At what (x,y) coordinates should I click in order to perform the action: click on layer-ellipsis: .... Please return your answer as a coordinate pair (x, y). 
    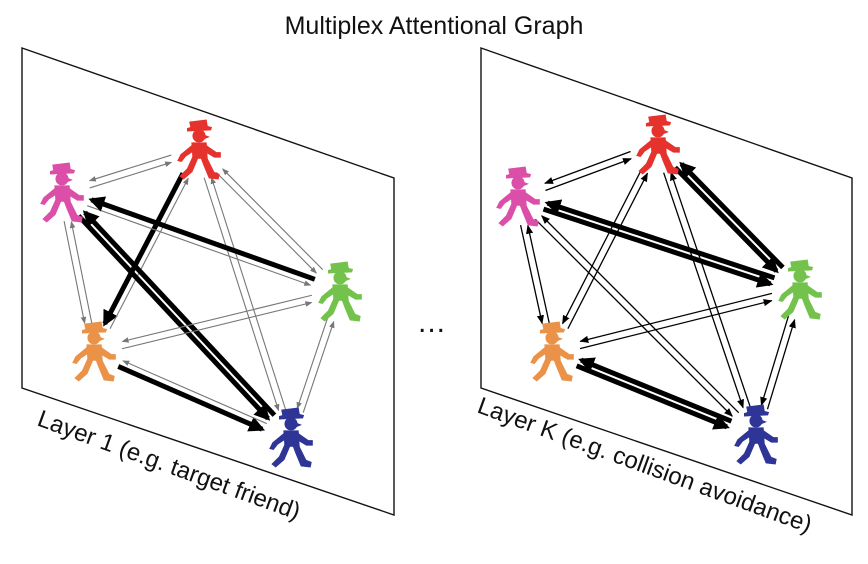
    Looking at the image, I should click on (432, 322).